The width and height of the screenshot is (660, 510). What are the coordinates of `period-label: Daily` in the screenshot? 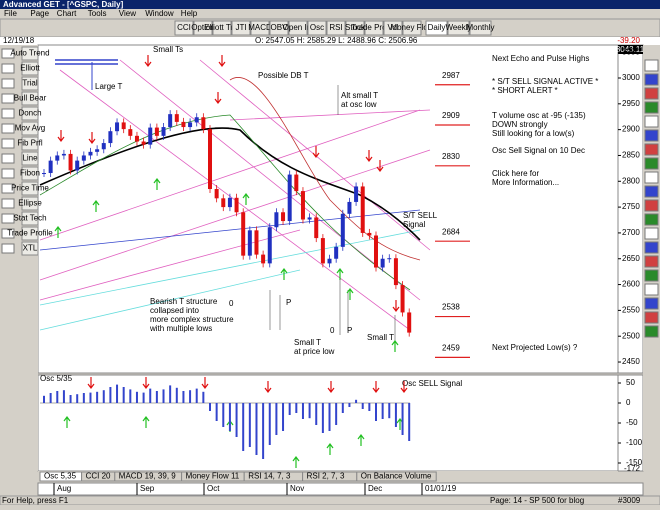 It's located at (437, 27).